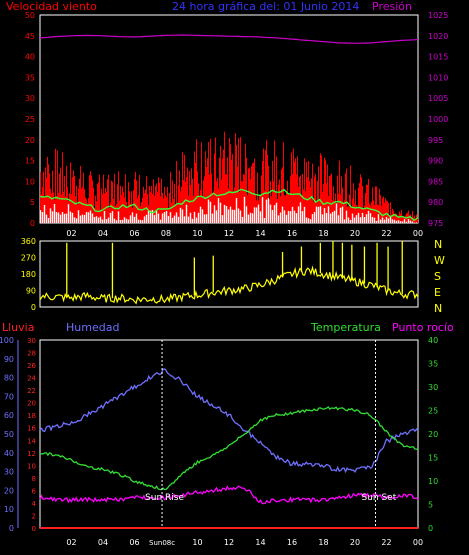  What do you see at coordinates (433, 340) in the screenshot?
I see `temperature-tick-label: 40` at bounding box center [433, 340].